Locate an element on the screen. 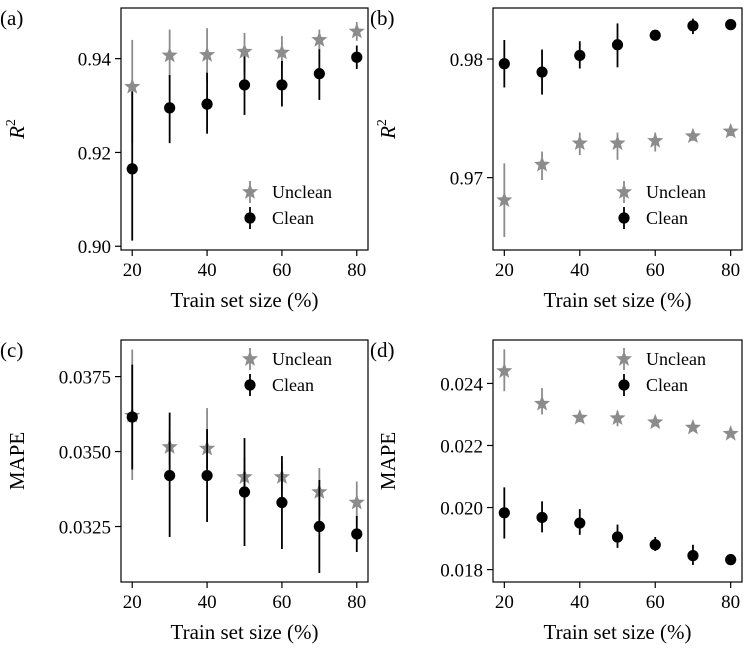  panel-label: (b) is located at coordinates (382, 18).